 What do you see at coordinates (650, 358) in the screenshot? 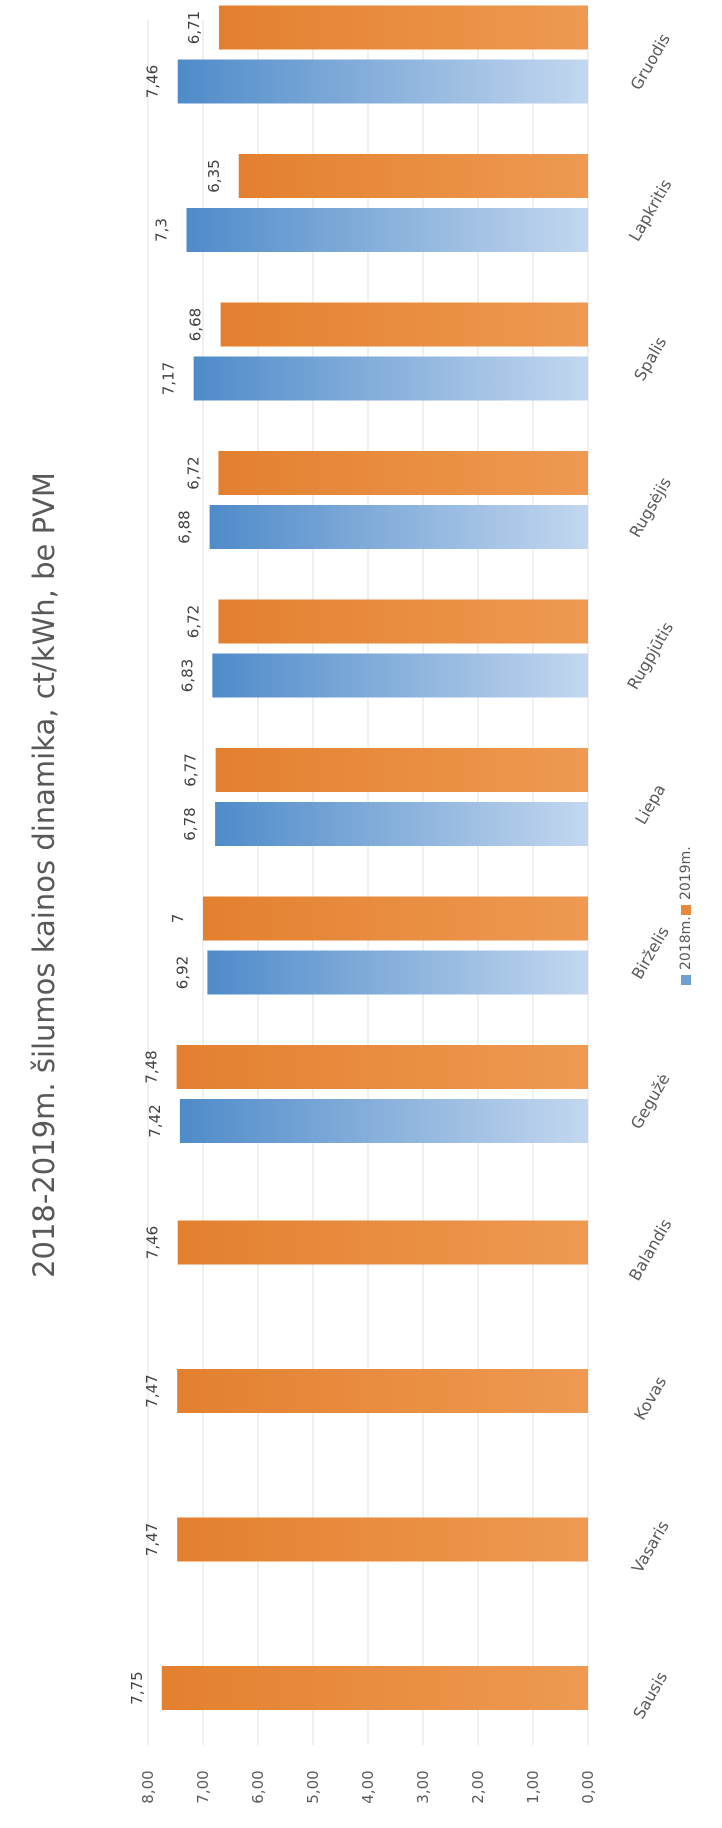
I see `x-category-label: Spalis` at bounding box center [650, 358].